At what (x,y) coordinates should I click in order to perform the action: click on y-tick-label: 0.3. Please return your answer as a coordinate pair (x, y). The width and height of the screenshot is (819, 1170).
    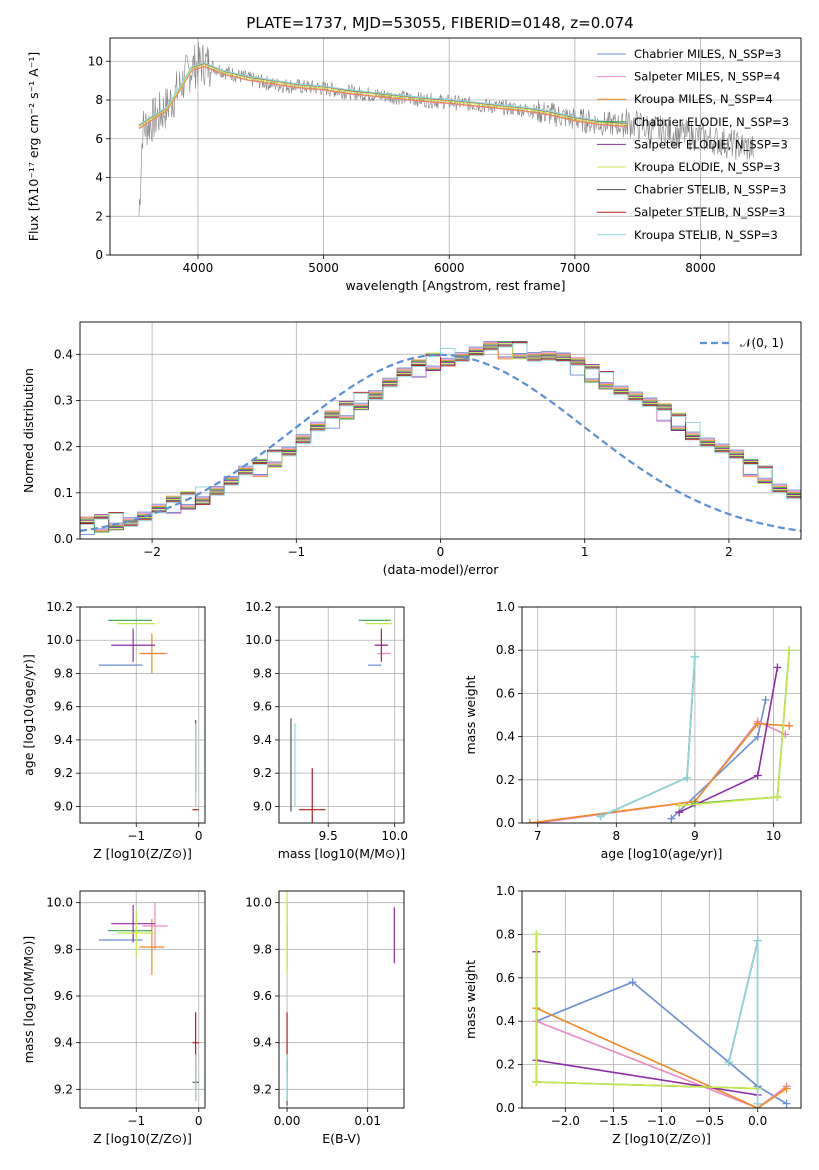
    Looking at the image, I should click on (63, 400).